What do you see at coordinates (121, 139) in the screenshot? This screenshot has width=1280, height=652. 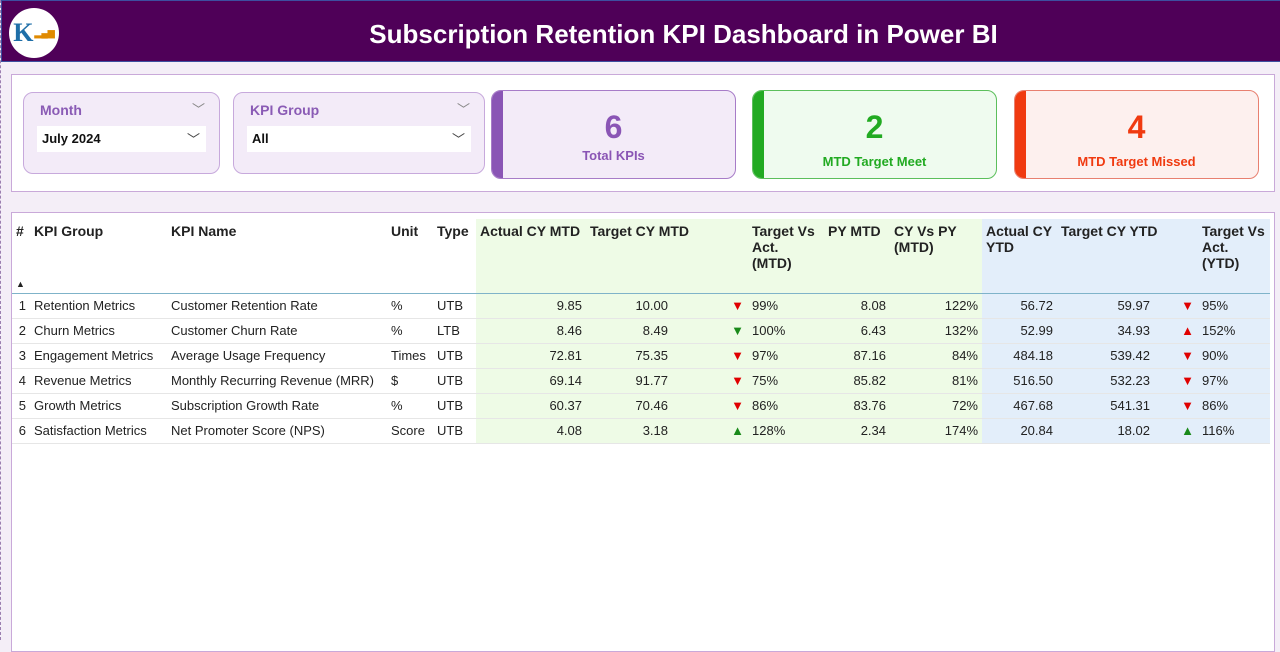 I see `month-dropdown: July 2024 ﹀` at bounding box center [121, 139].